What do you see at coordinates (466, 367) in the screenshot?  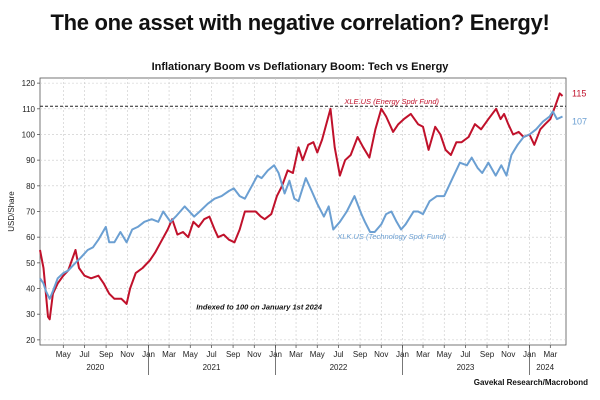 I see `x-year-label: 2023` at bounding box center [466, 367].